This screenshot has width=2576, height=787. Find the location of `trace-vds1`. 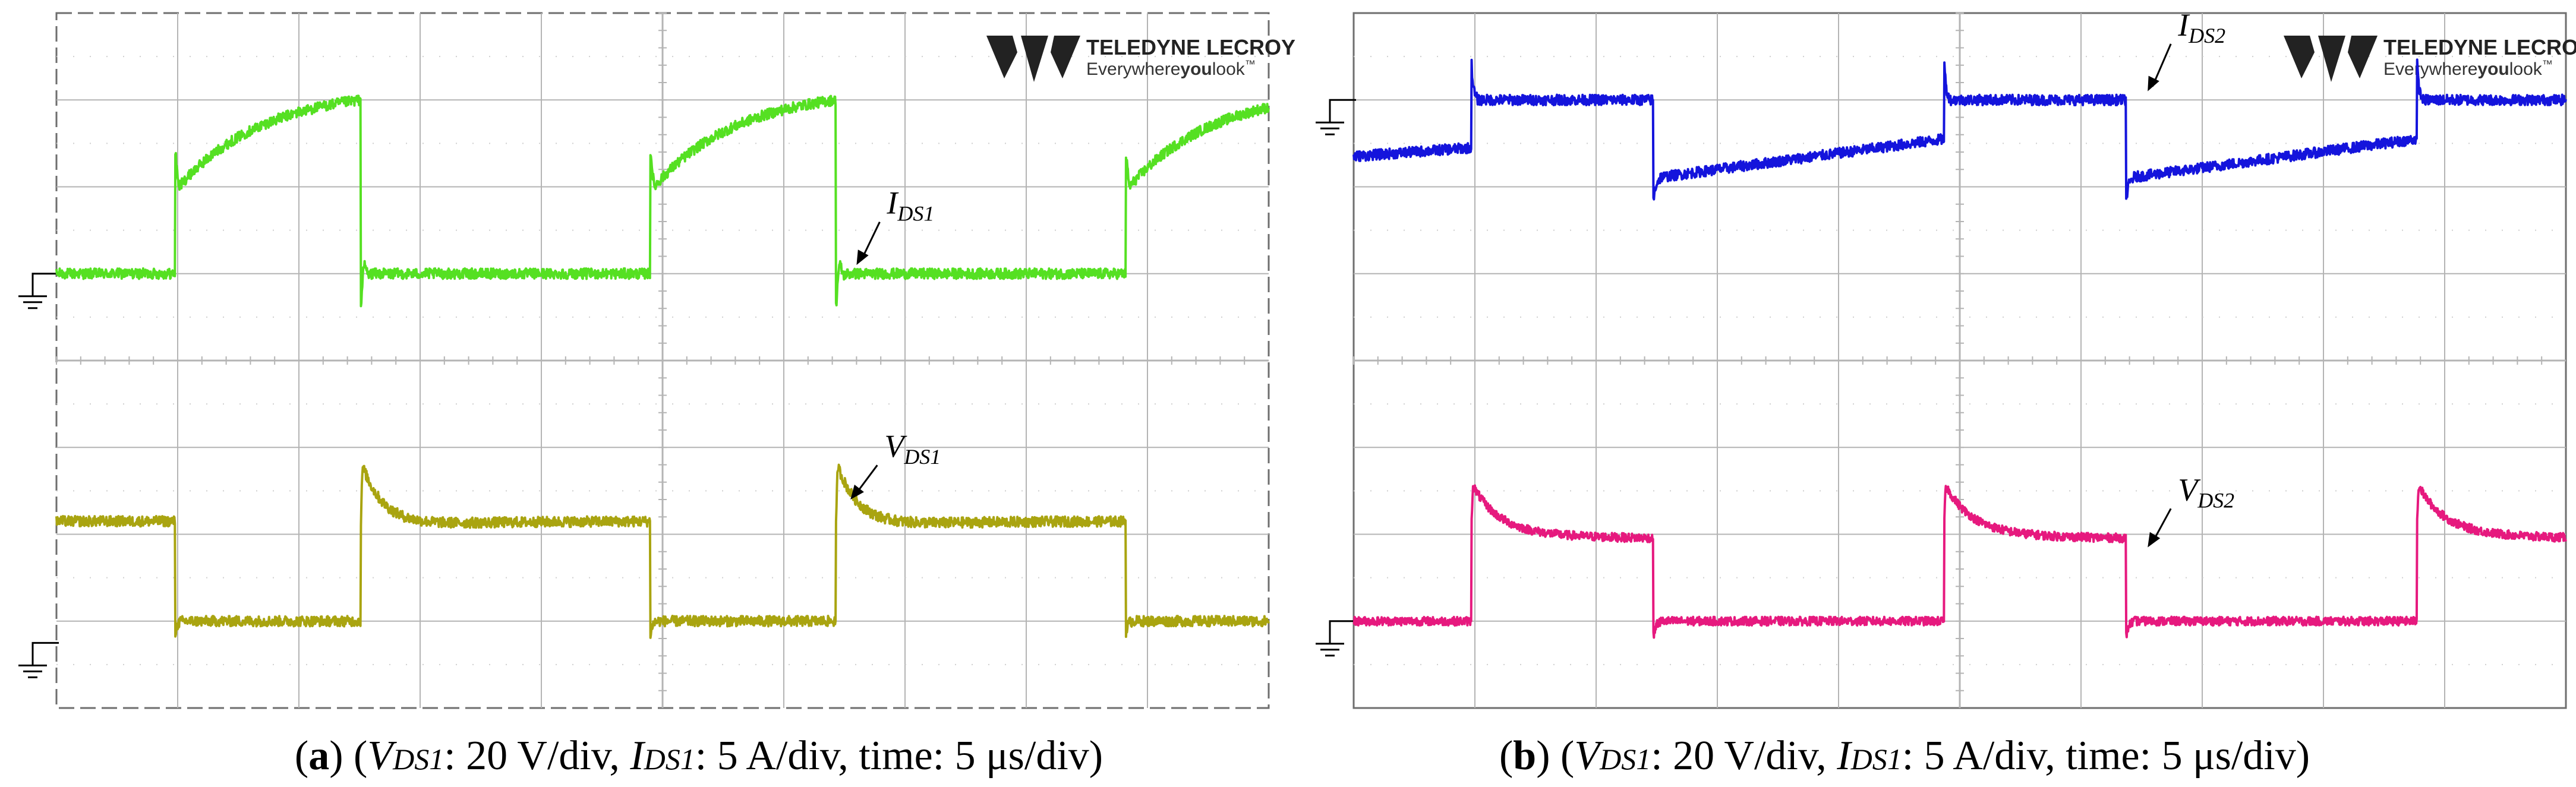

trace-vds1 is located at coordinates (663, 551).